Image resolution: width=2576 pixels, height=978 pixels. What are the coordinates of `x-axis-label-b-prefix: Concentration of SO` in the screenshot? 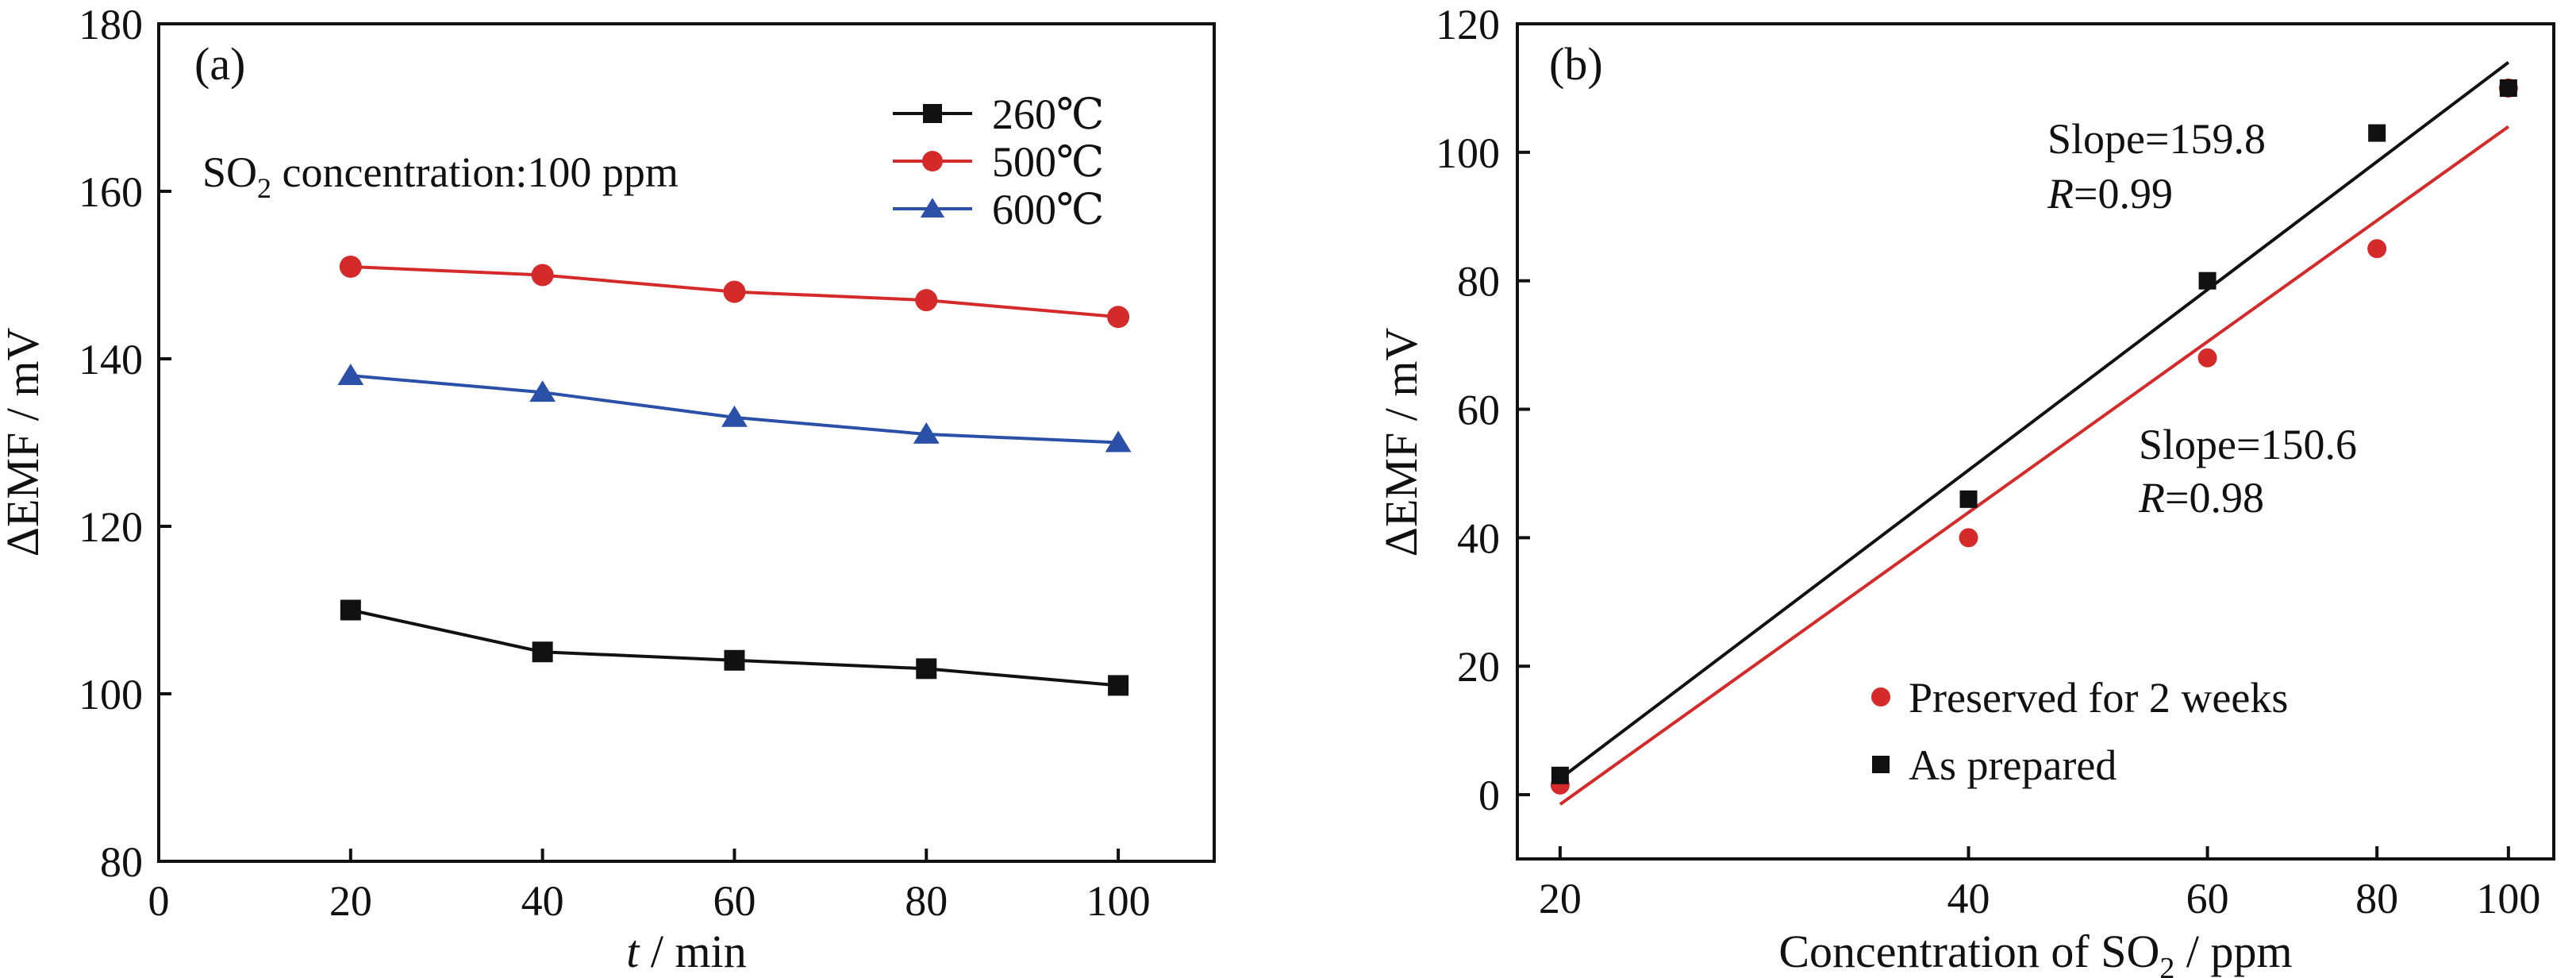 It's located at (1969, 951).